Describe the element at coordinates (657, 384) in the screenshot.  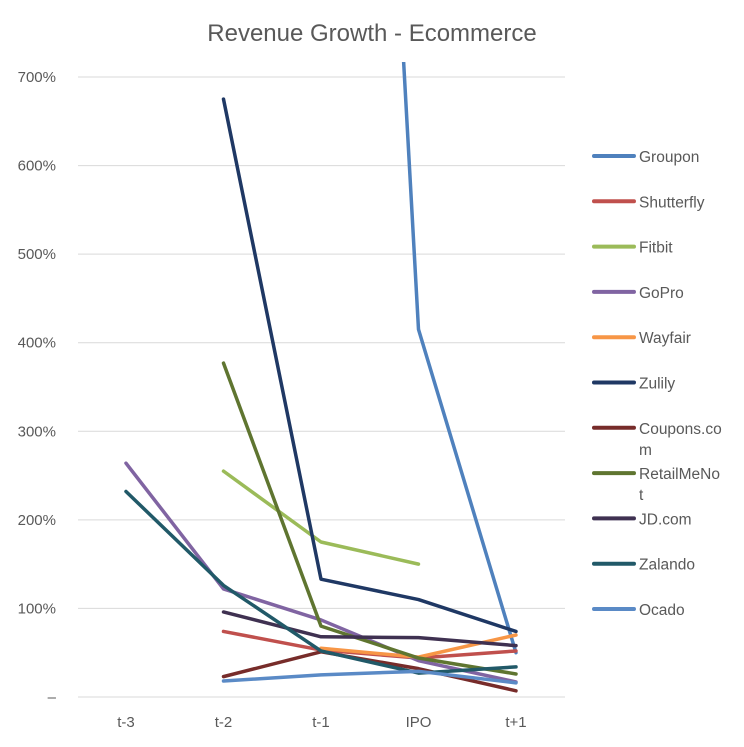
I see `legend-label-zulily: Zulily` at that location.